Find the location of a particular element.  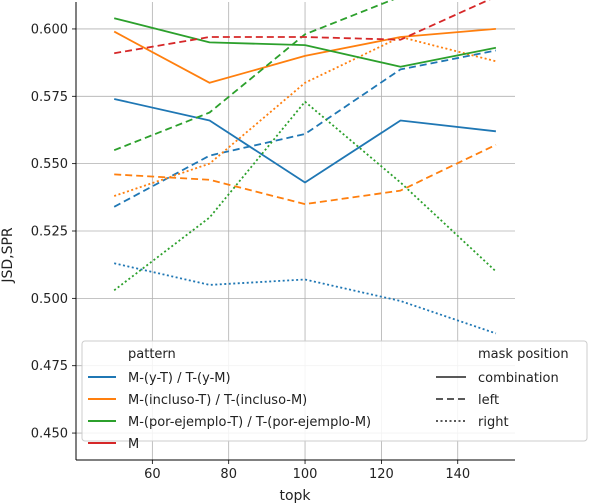

legend-mask-label: right is located at coordinates (493, 422).